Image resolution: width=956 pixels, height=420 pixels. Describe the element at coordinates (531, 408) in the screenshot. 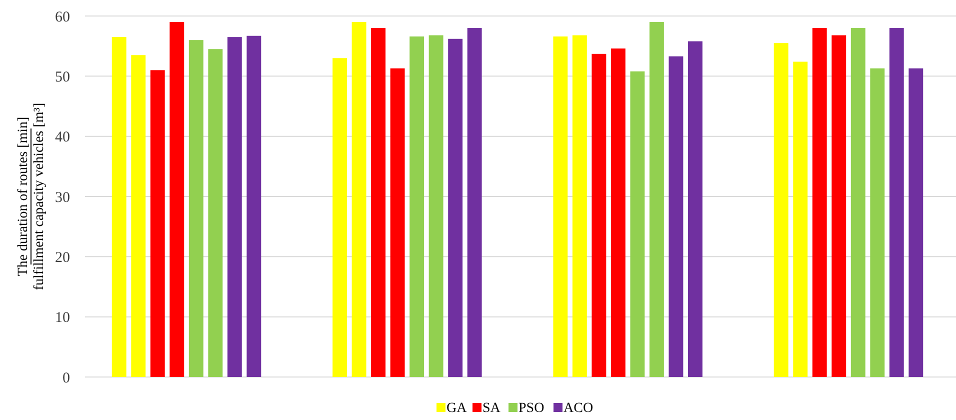

I see `legend-label: PSO` at that location.